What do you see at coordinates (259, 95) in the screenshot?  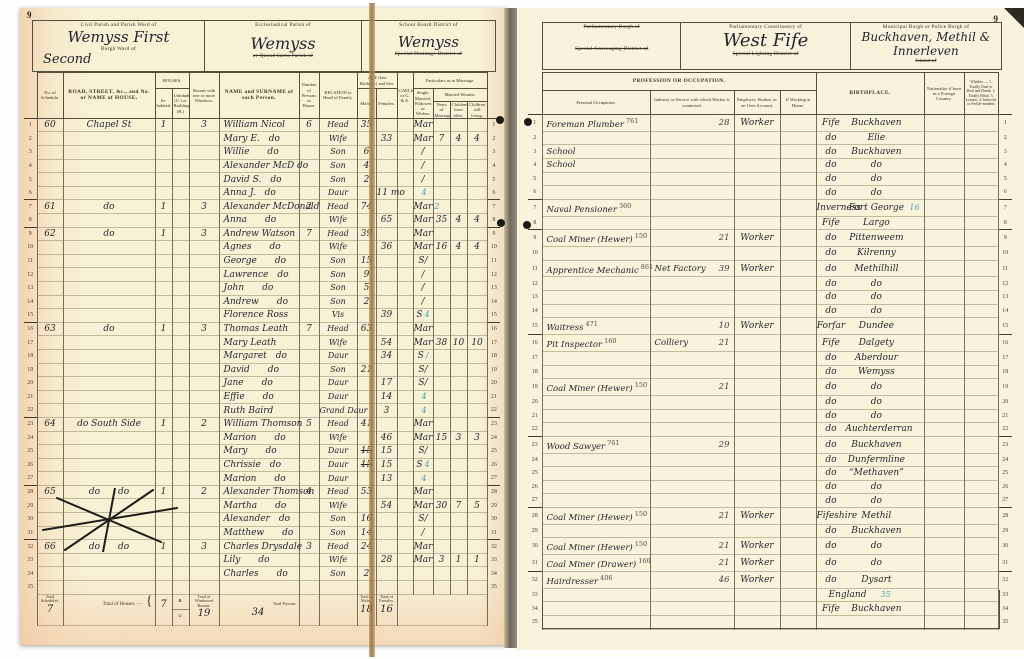 I see `col-name: NAME and SURNAME of each Person.` at bounding box center [259, 95].